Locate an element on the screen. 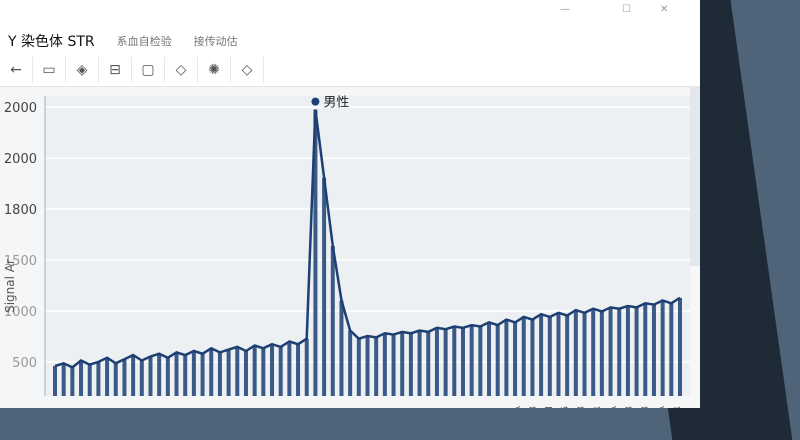  peak-annotation: 男性 is located at coordinates (336, 103).